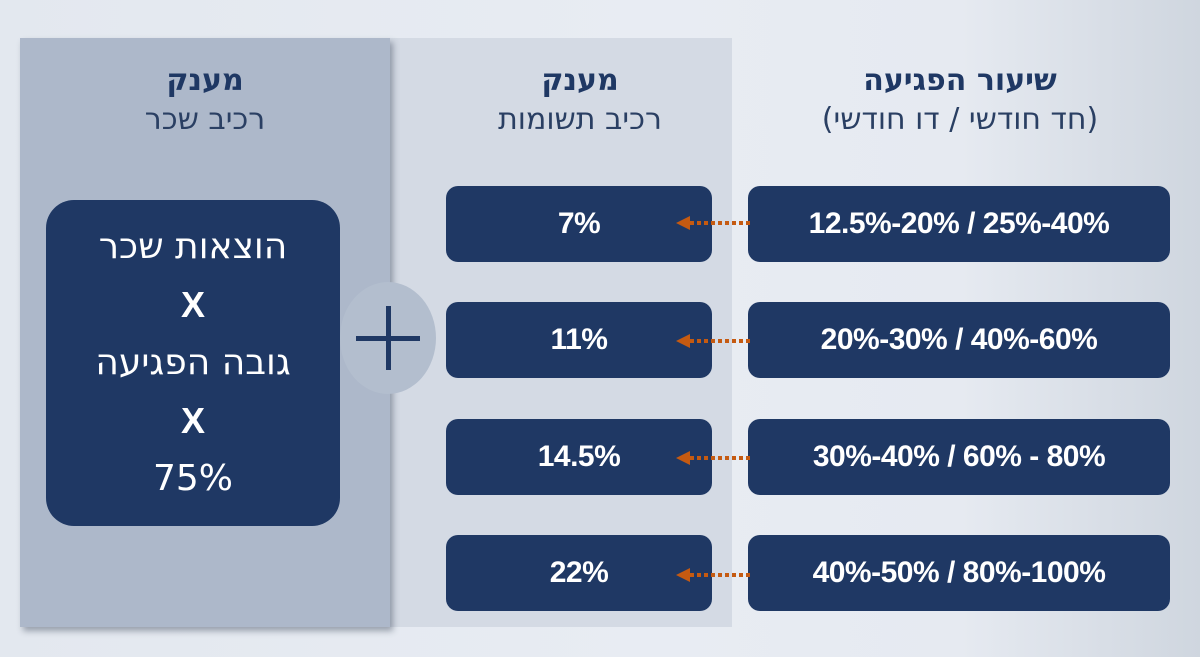  I want to click on damage-rate-box: 20%-30% / 40%-60%, so click(959, 340).